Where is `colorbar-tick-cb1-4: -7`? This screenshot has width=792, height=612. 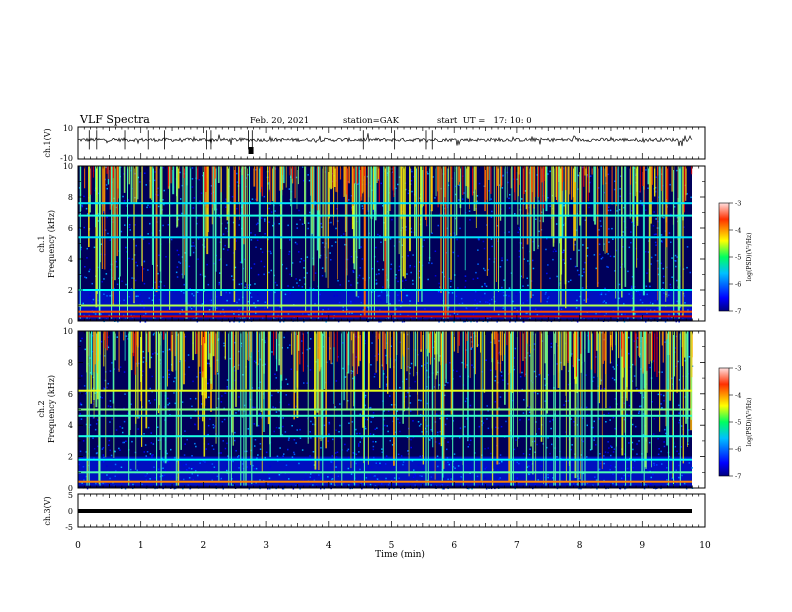
colorbar-tick-cb1-4: -7 is located at coordinates (738, 312).